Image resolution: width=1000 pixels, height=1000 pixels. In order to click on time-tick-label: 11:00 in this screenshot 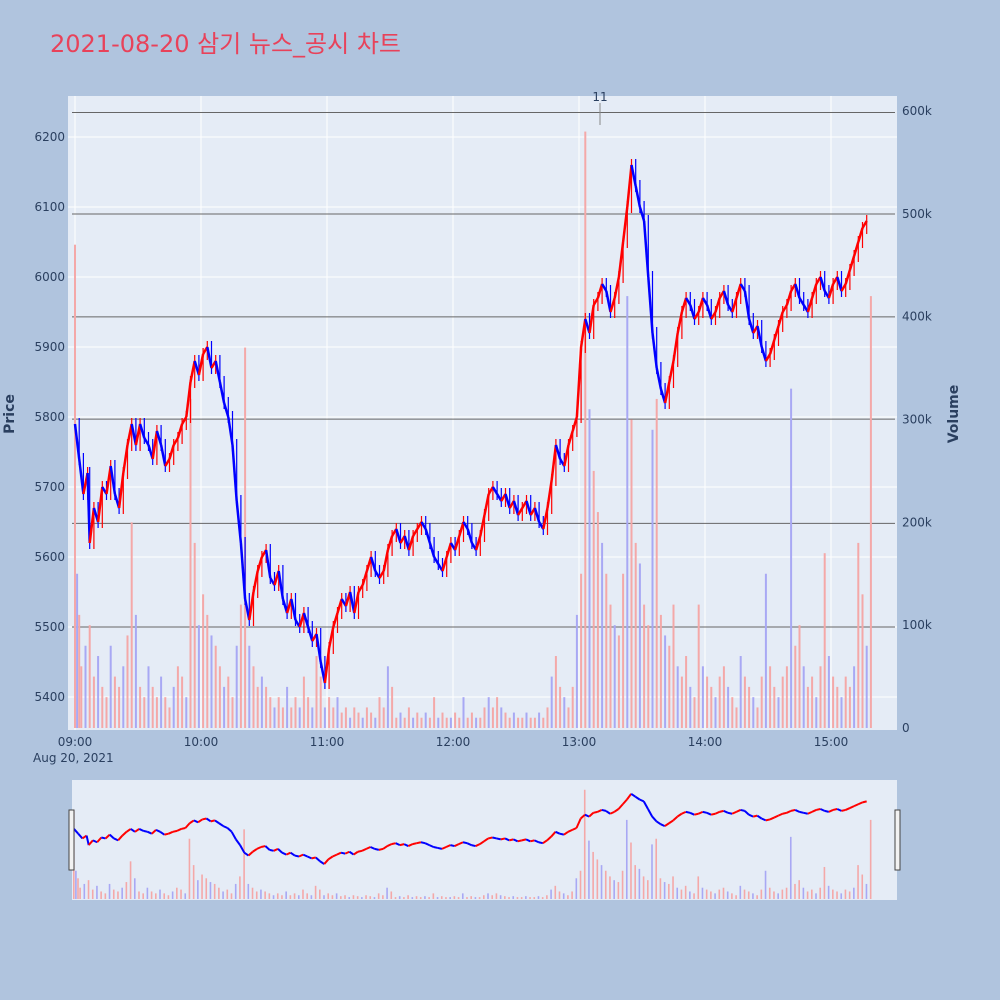, I will do `click(327, 742)`.